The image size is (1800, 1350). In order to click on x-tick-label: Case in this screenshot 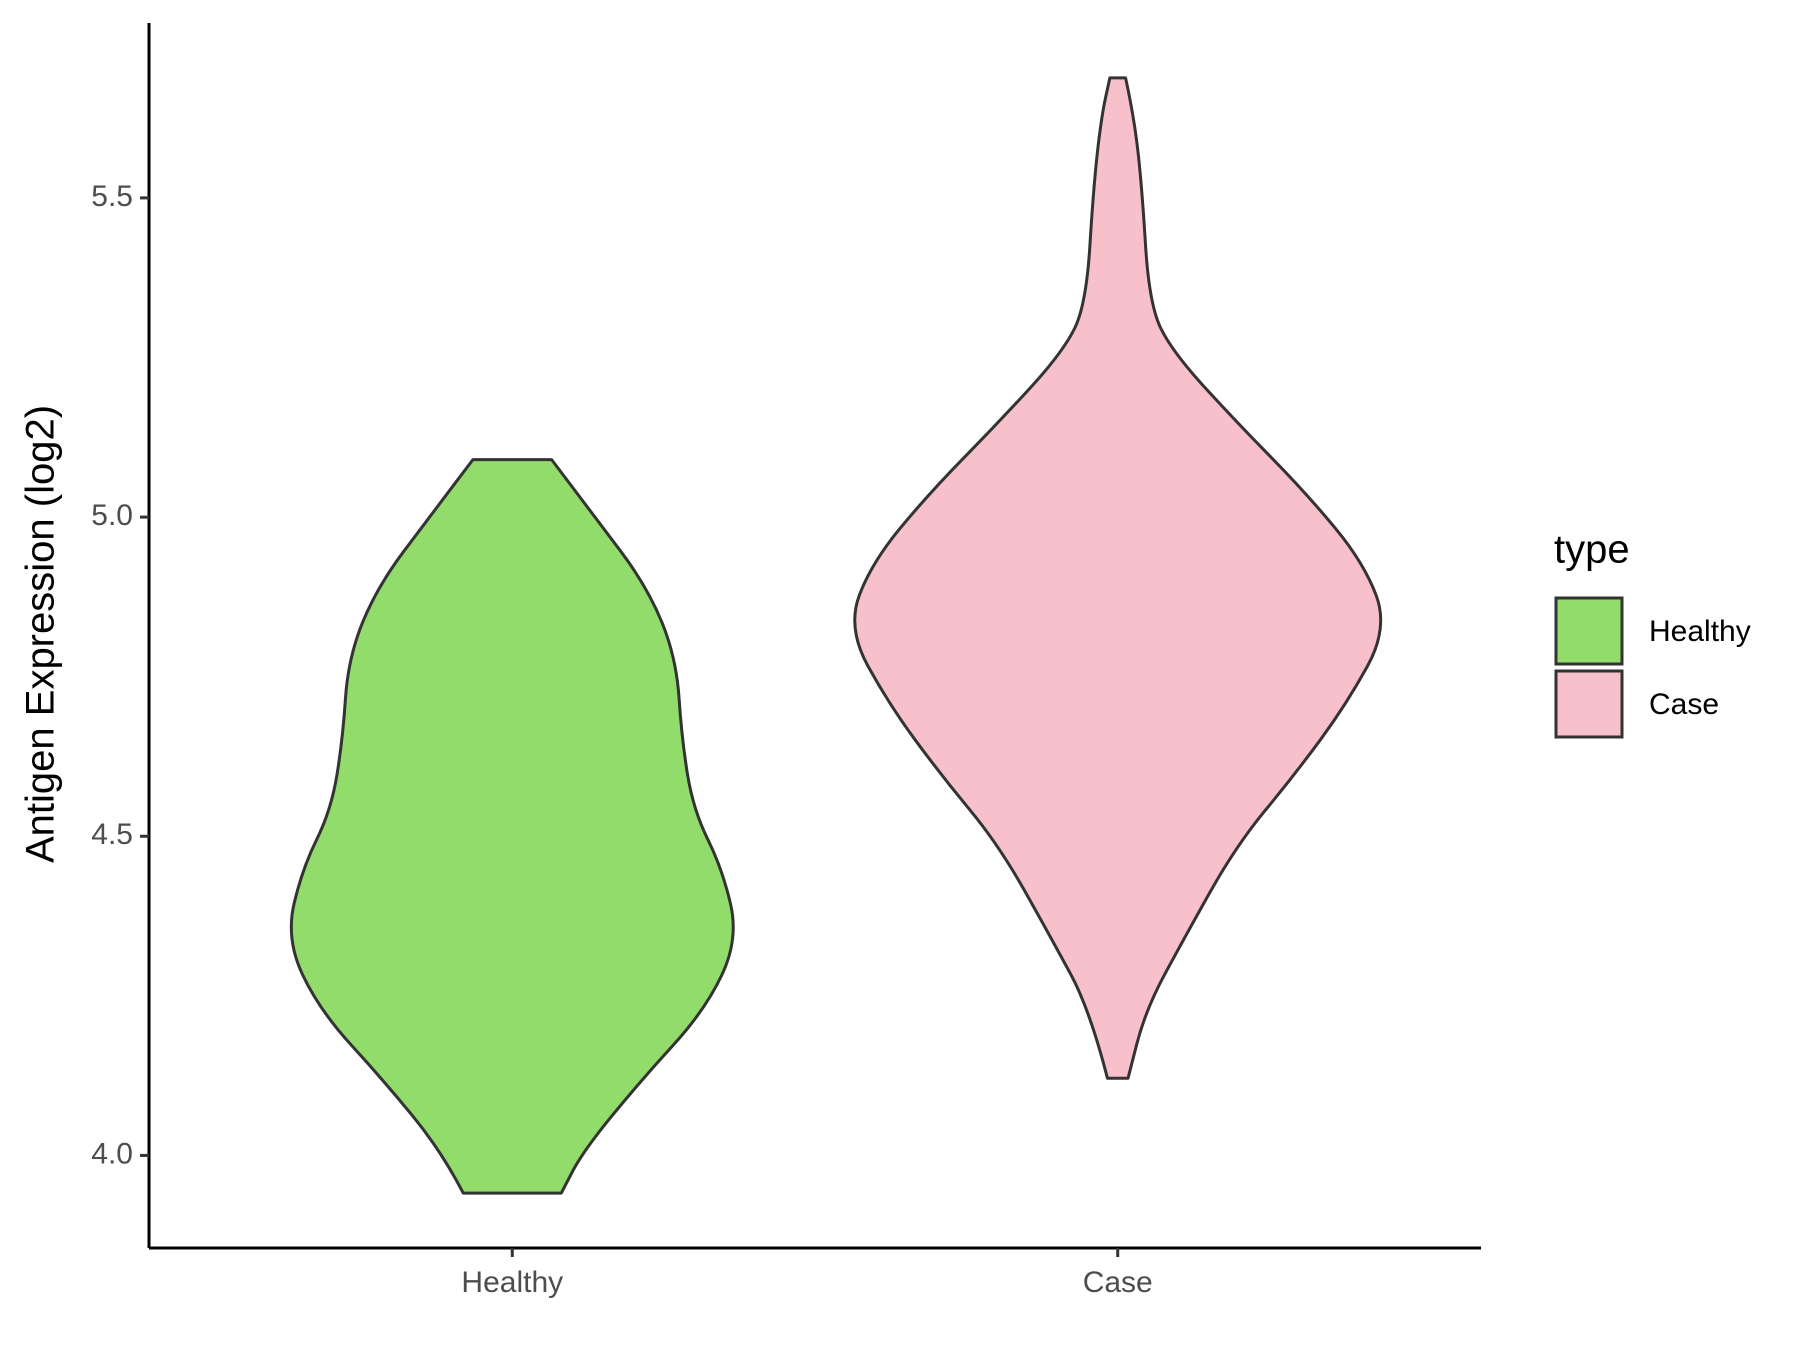, I will do `click(1118, 1282)`.